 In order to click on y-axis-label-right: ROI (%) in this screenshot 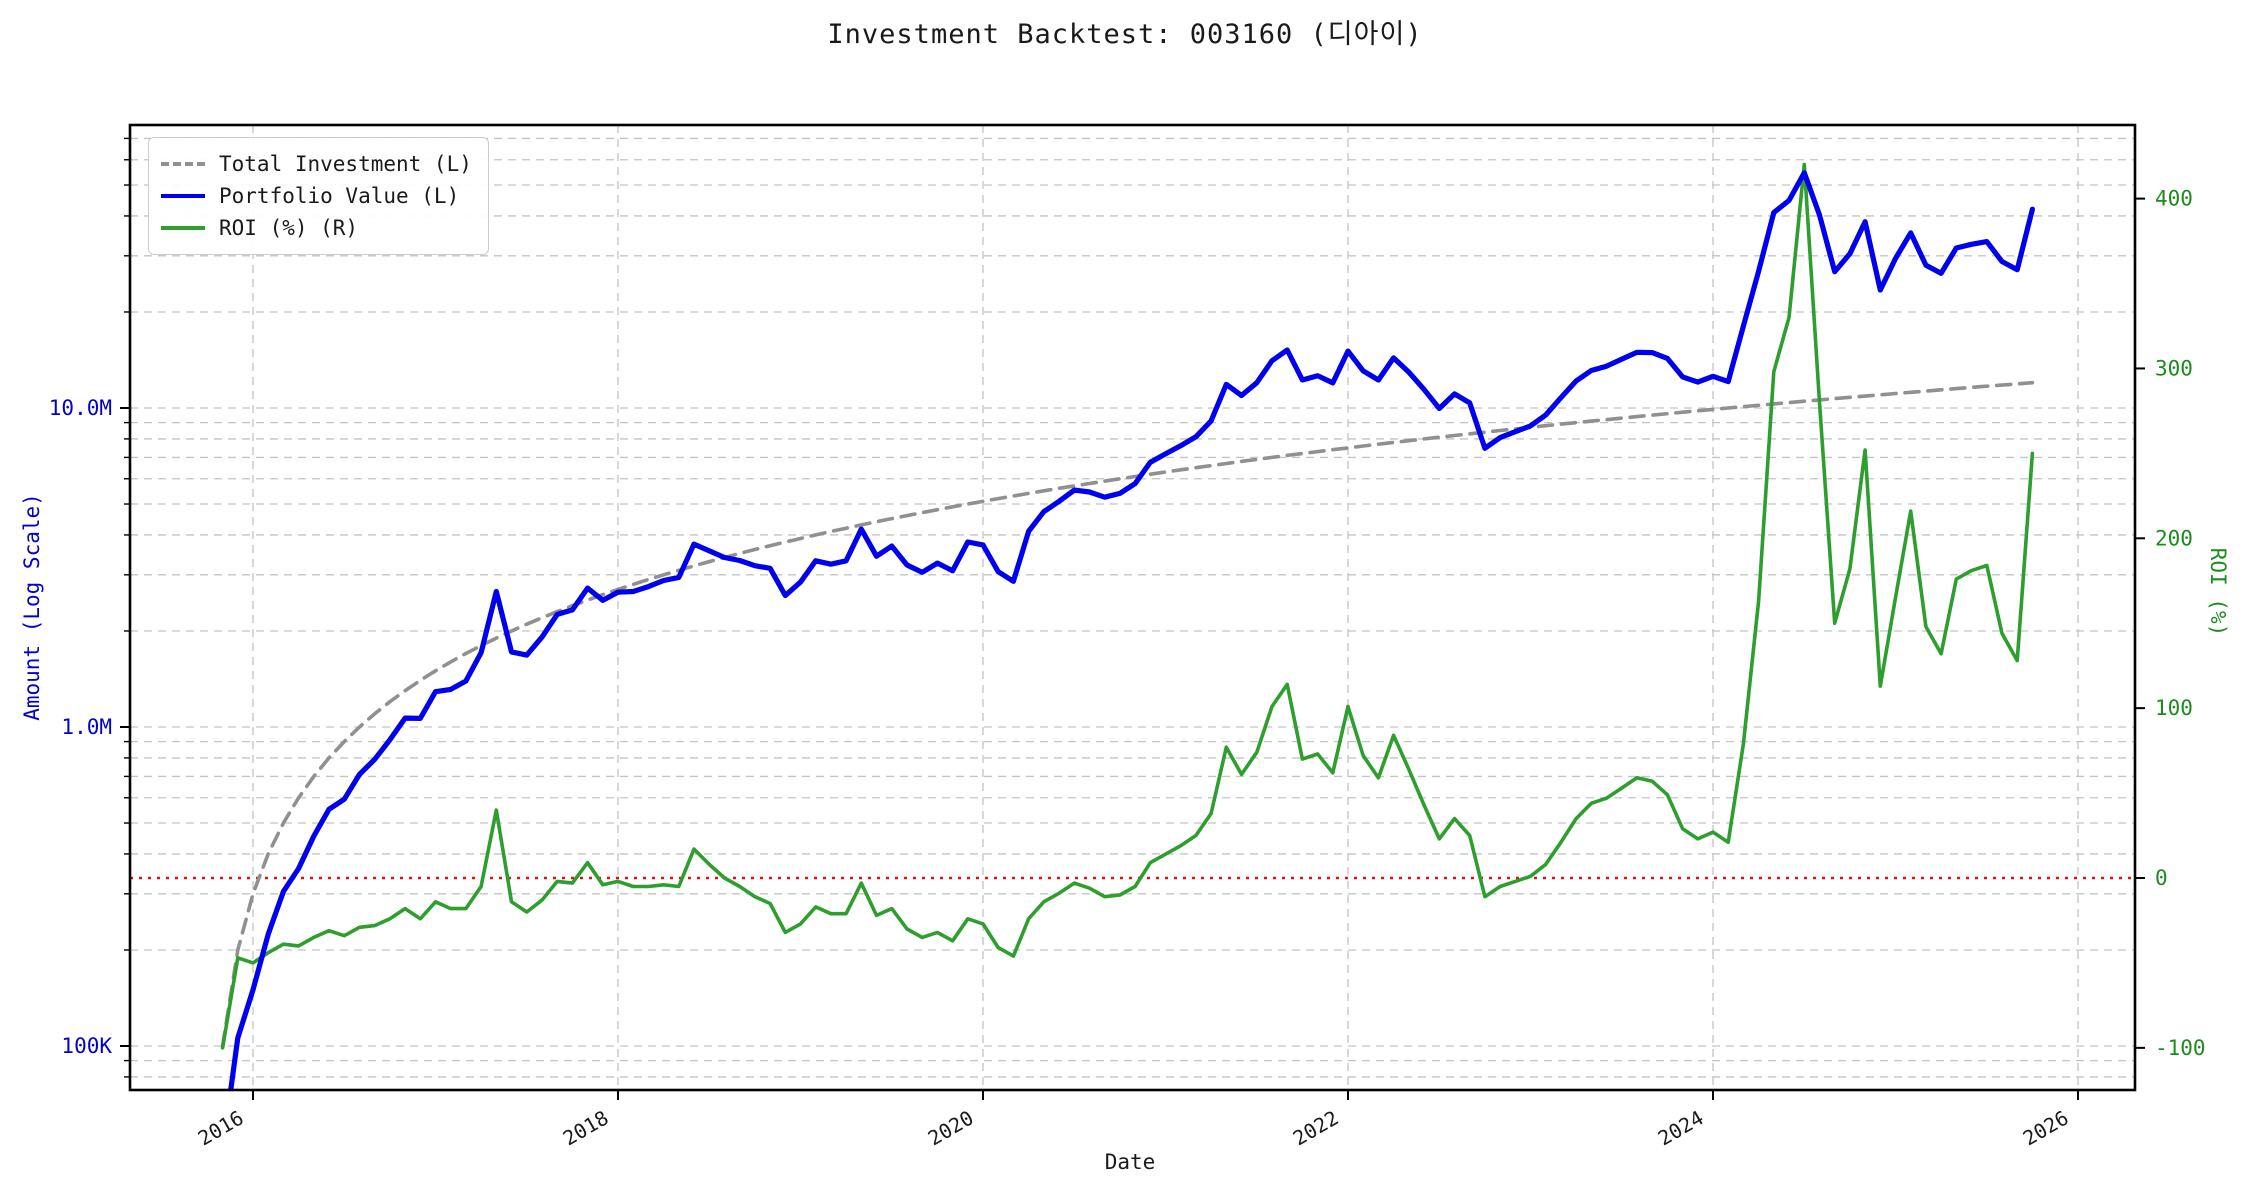, I will do `click(2218, 592)`.